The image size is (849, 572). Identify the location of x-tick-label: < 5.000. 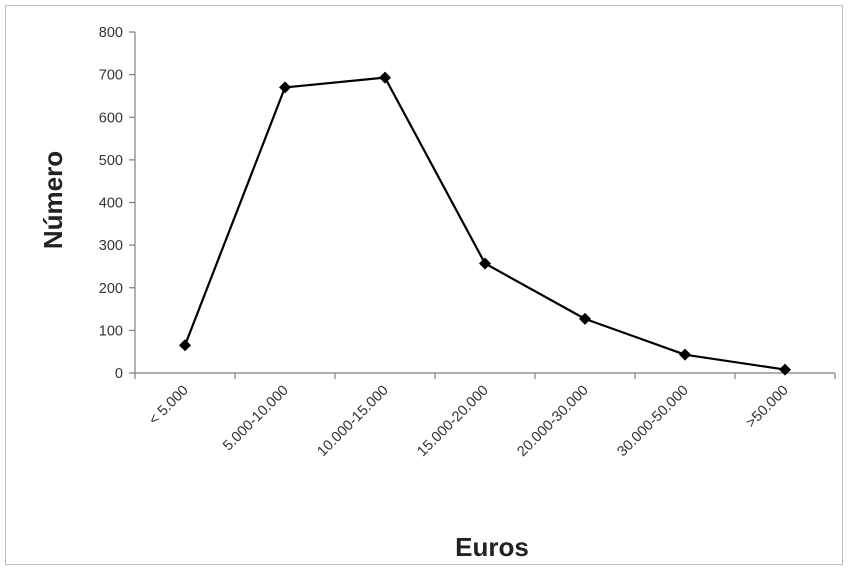
(169, 406).